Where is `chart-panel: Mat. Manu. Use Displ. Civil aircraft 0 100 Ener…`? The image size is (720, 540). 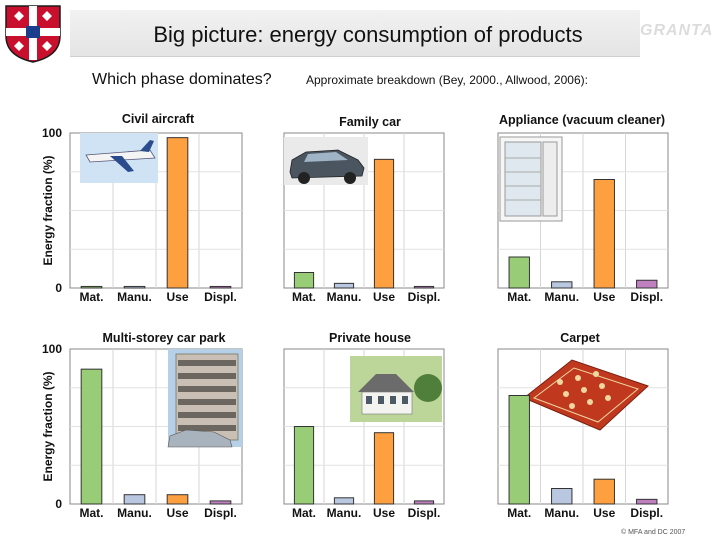 chart-panel: Mat. Manu. Use Displ. Civil aircraft 0 100 Ener… is located at coordinates (142, 208).